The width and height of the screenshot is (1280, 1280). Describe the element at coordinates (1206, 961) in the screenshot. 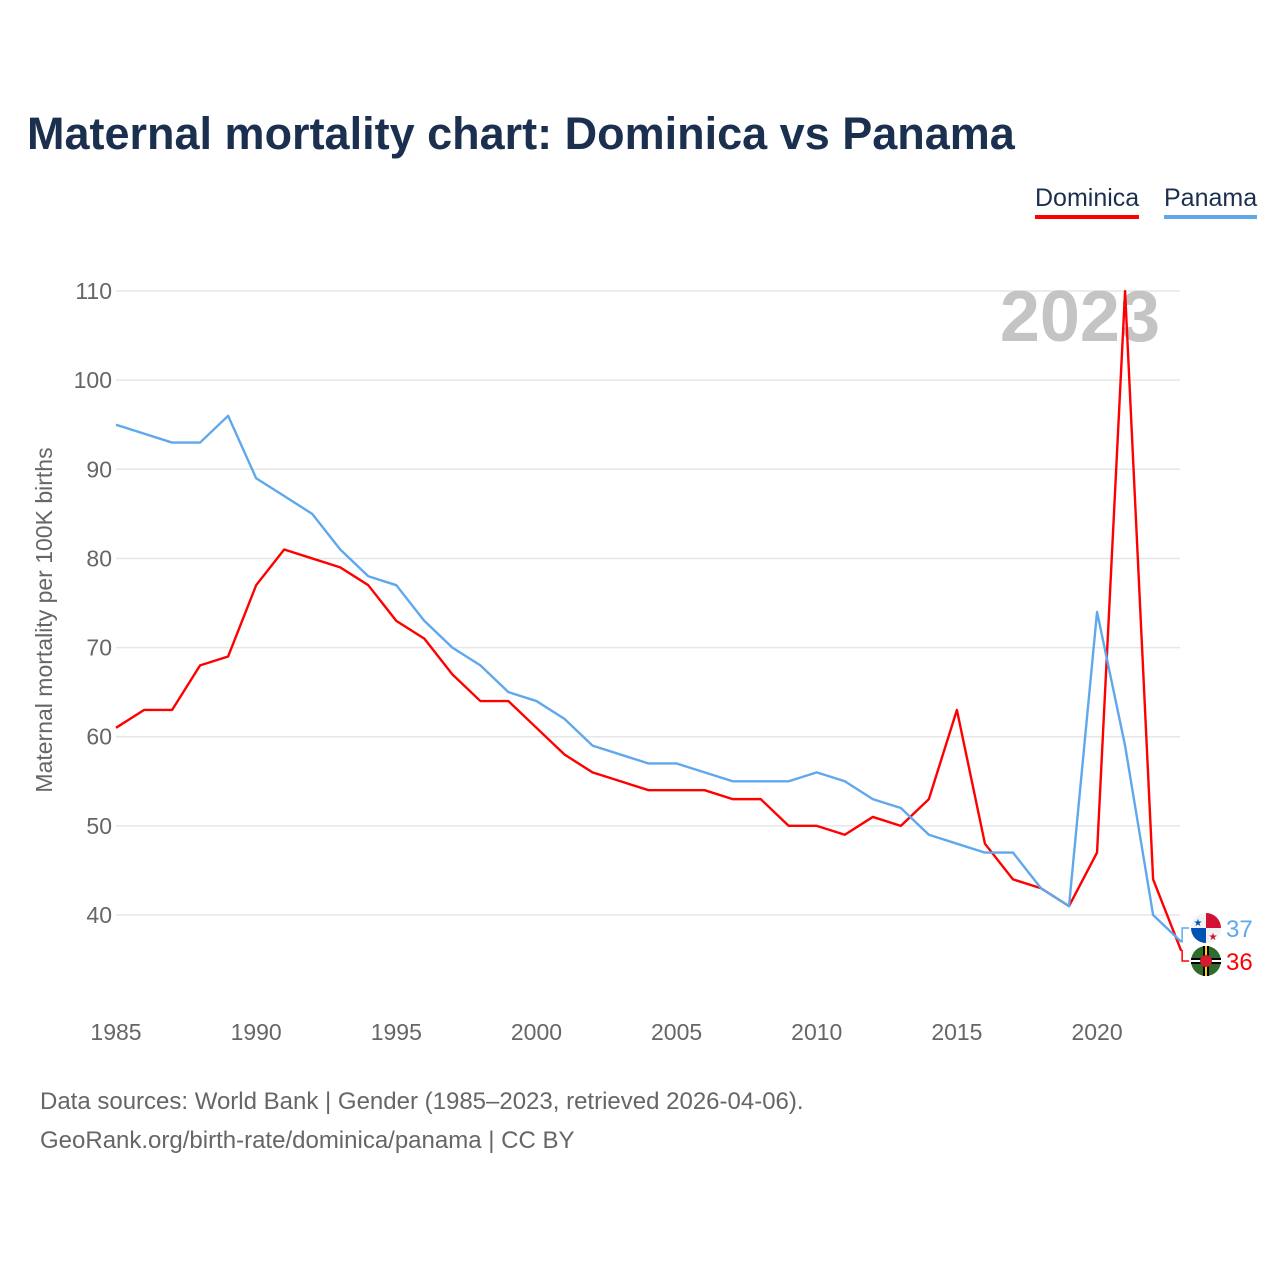

I see `flag-disc` at that location.